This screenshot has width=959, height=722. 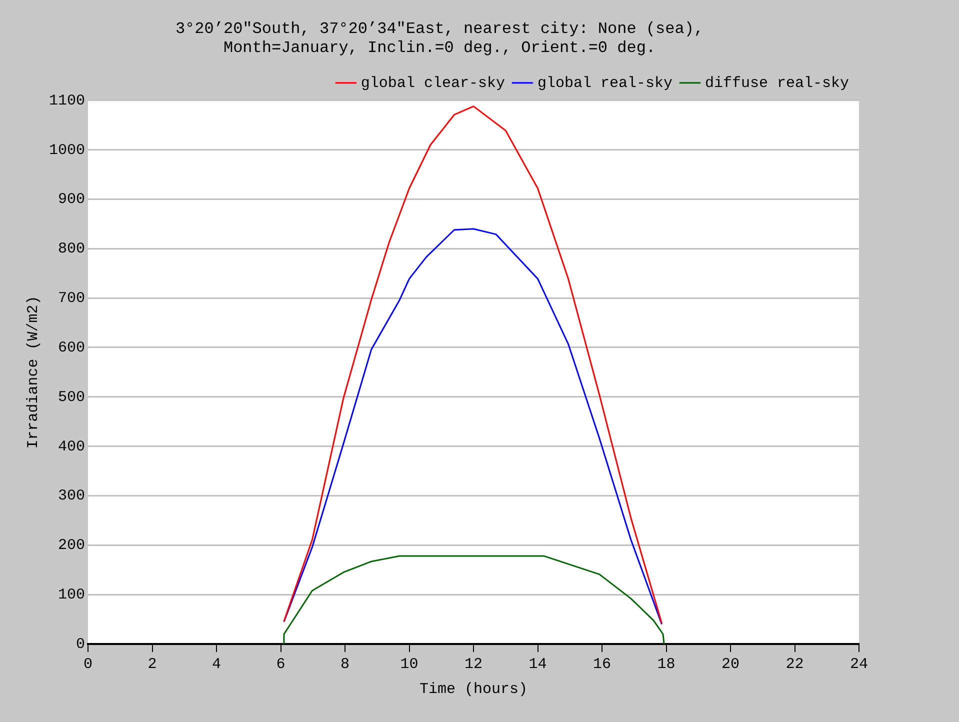 I want to click on x-tick-label: 12, so click(x=473, y=664).